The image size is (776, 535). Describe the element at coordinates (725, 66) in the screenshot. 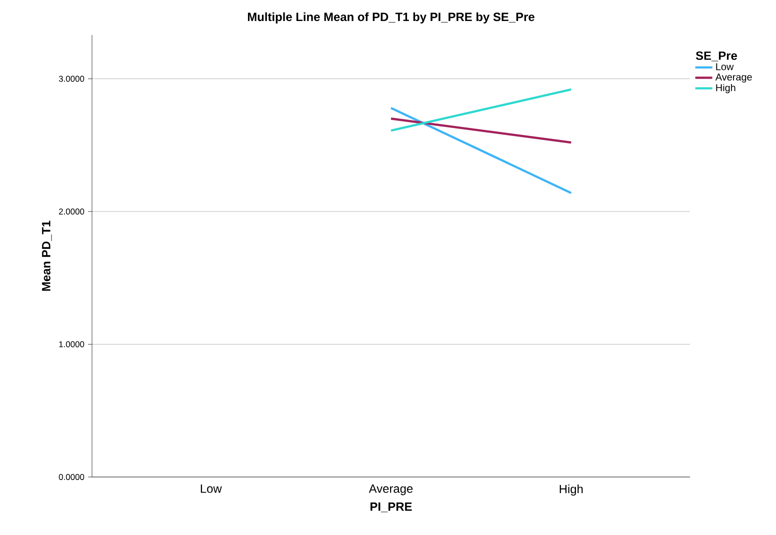

I see `legend-label: Low` at that location.